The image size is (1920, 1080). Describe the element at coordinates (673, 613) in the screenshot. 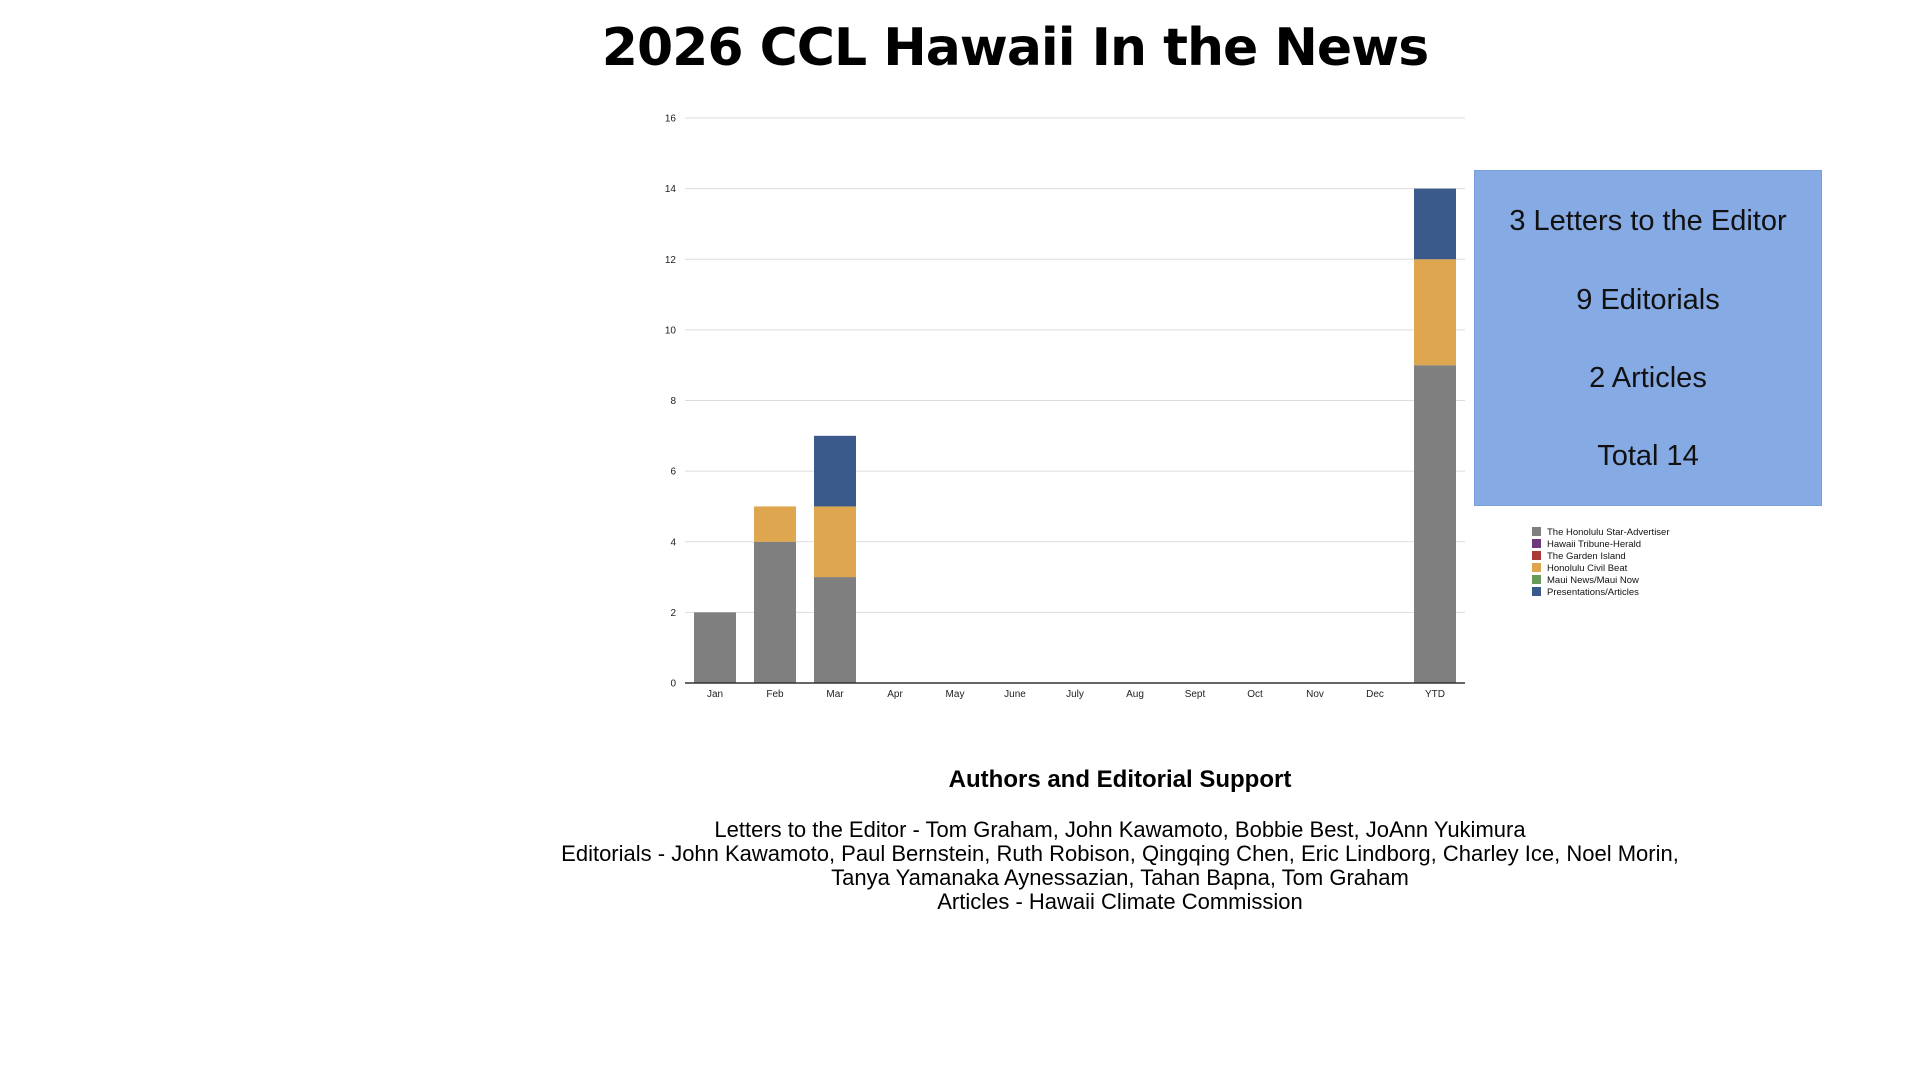

I see `y-tick-label: 2` at that location.